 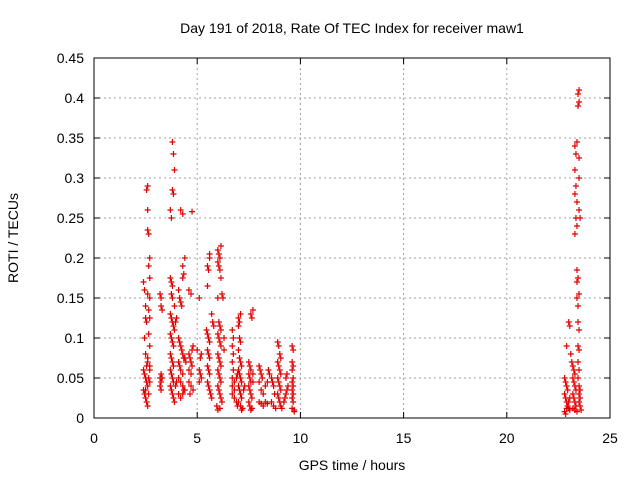 I want to click on x-axis-label: GPS time / hours, so click(x=352, y=465).